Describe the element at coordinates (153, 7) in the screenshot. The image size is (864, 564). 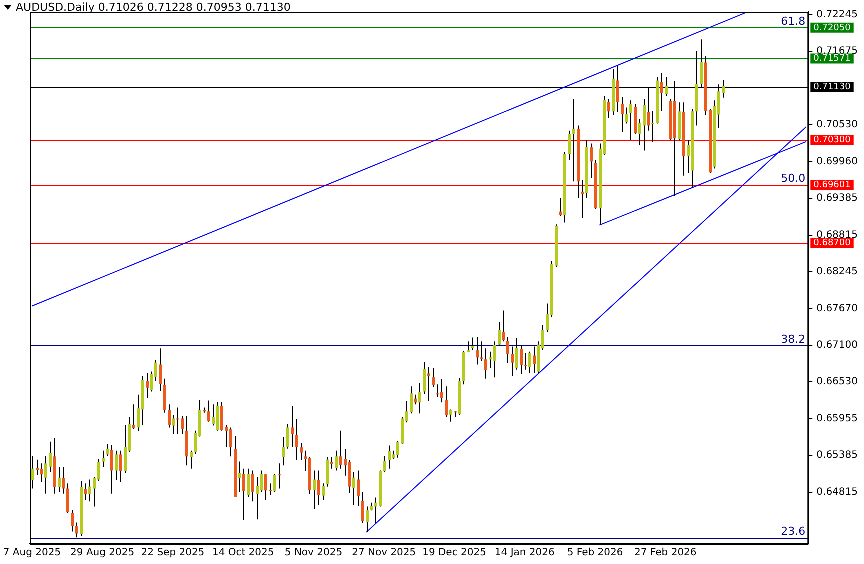
I see `chart-title: AUDUSD.Daily 0.71026 0.71228 0.70953 0.71130` at that location.